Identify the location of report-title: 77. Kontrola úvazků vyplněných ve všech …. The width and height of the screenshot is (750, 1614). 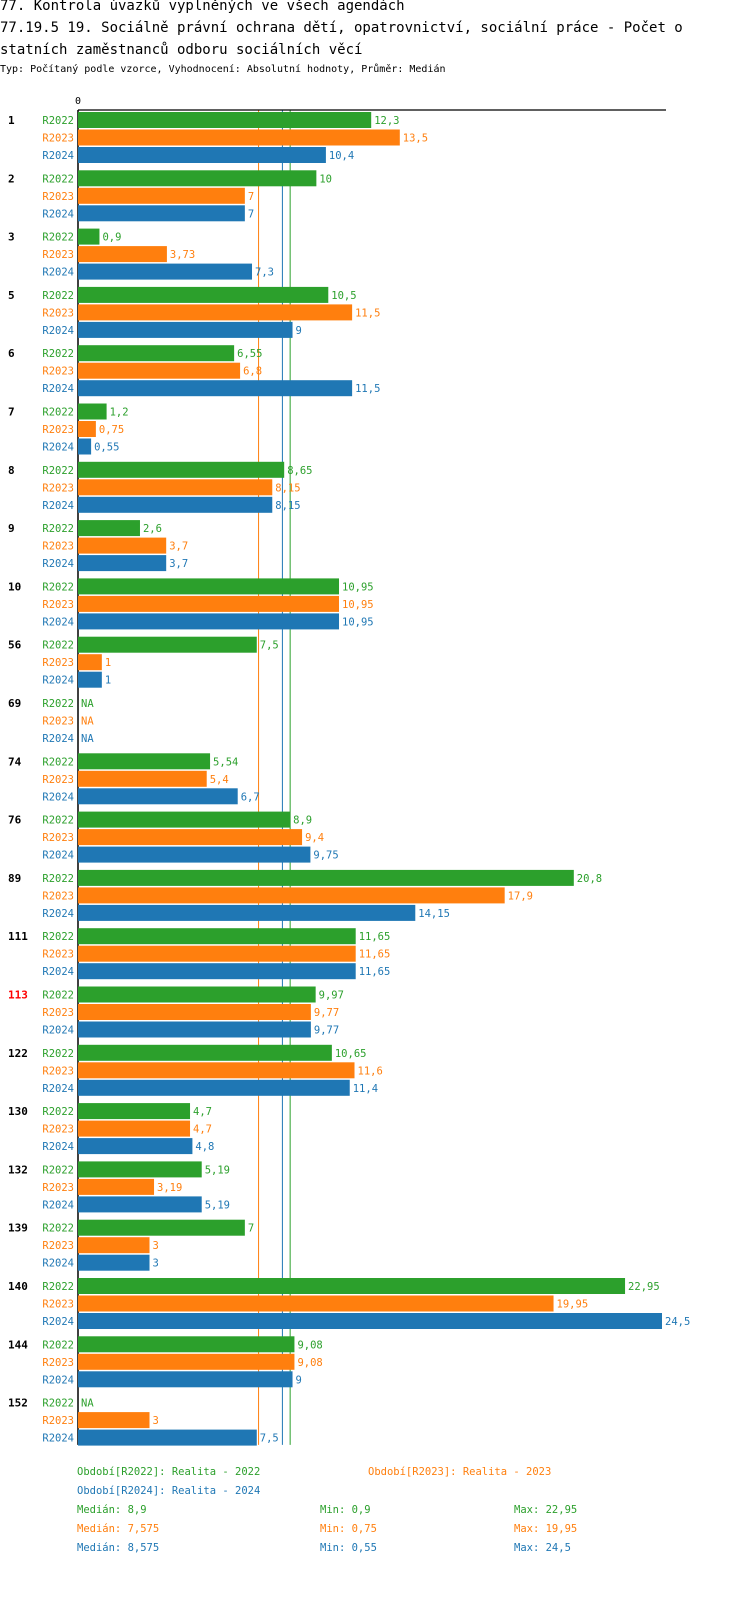
(202, 7).